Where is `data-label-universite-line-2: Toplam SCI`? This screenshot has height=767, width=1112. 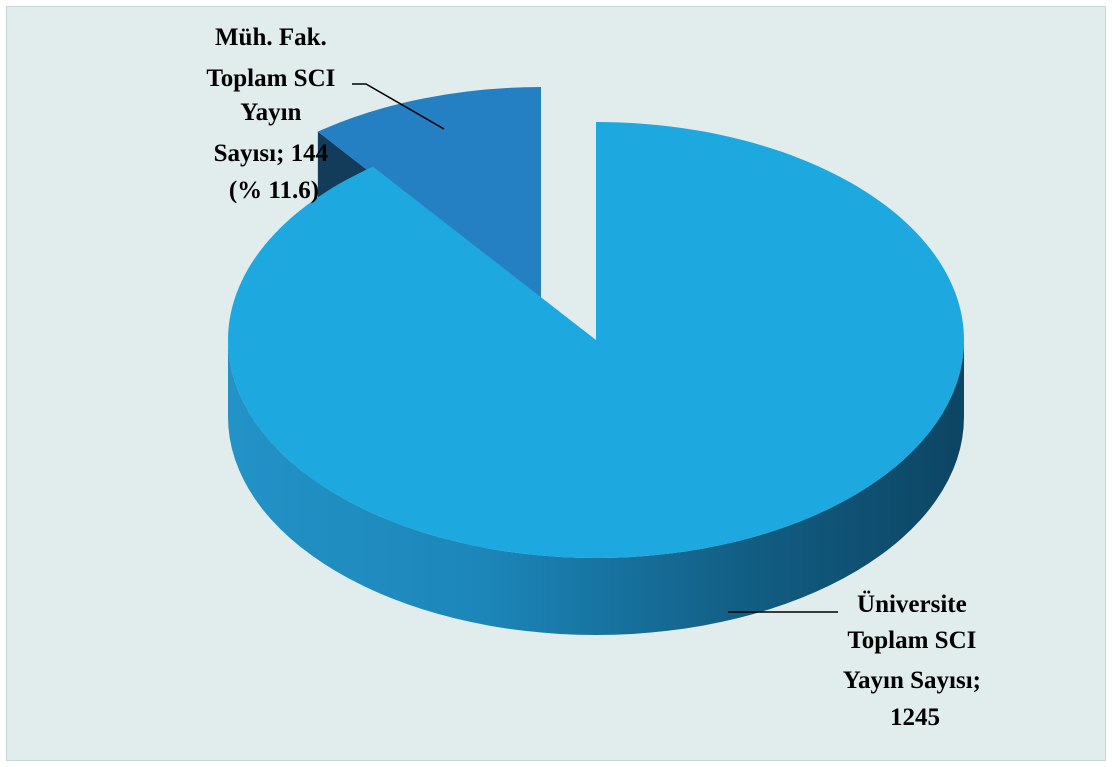 data-label-universite-line-2: Toplam SCI is located at coordinates (911, 640).